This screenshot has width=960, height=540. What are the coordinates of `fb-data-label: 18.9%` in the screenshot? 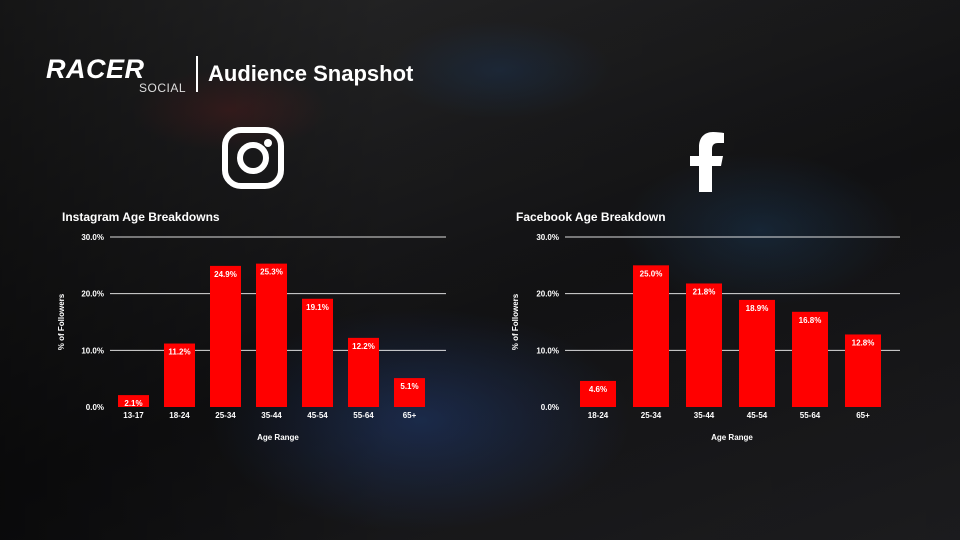 It's located at (757, 308).